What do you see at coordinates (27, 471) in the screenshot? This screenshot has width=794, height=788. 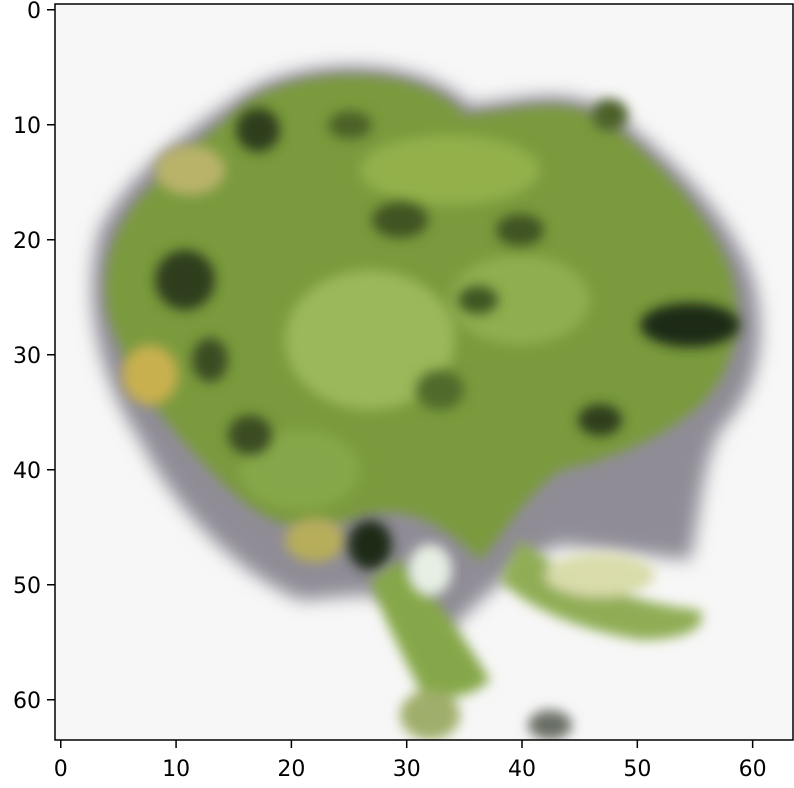 I see `y-tick-label: 40` at bounding box center [27, 471].